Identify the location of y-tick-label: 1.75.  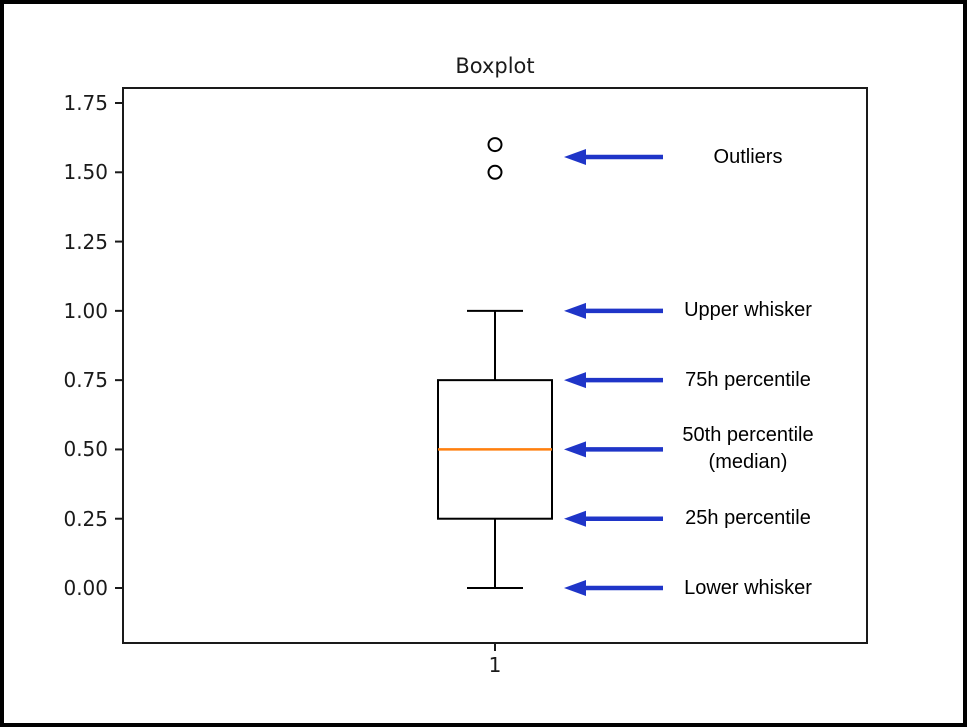
(85, 103).